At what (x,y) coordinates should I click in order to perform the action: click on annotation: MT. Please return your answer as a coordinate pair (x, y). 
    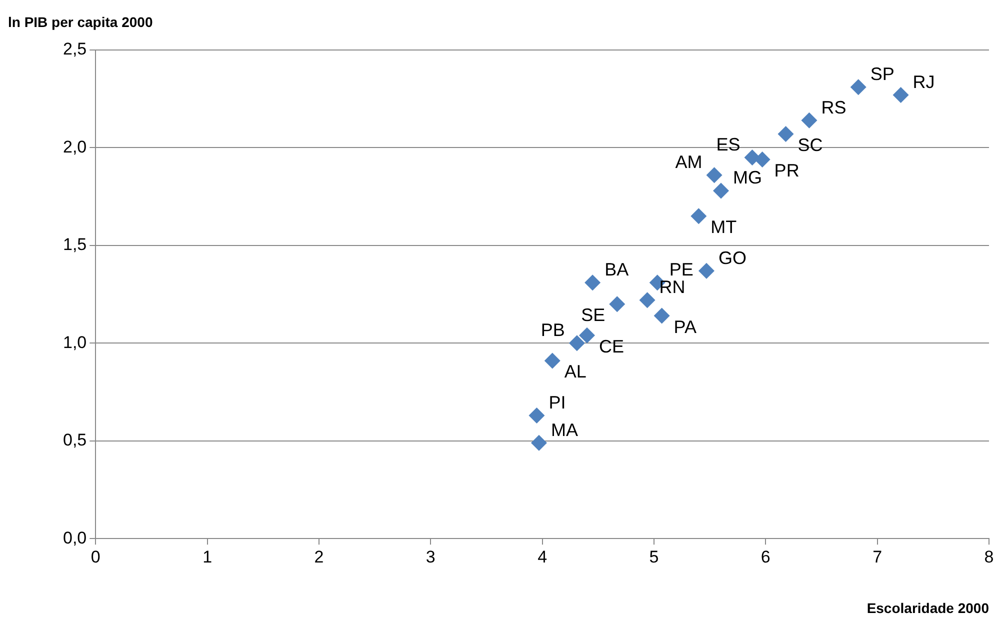
    Looking at the image, I should click on (723, 227).